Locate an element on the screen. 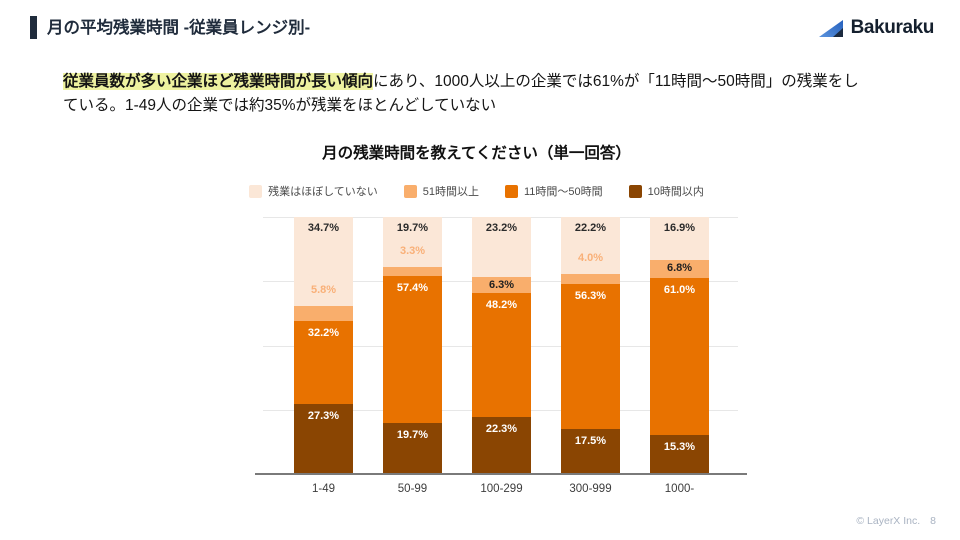  segment-value-label: 57.4% is located at coordinates (412, 287).